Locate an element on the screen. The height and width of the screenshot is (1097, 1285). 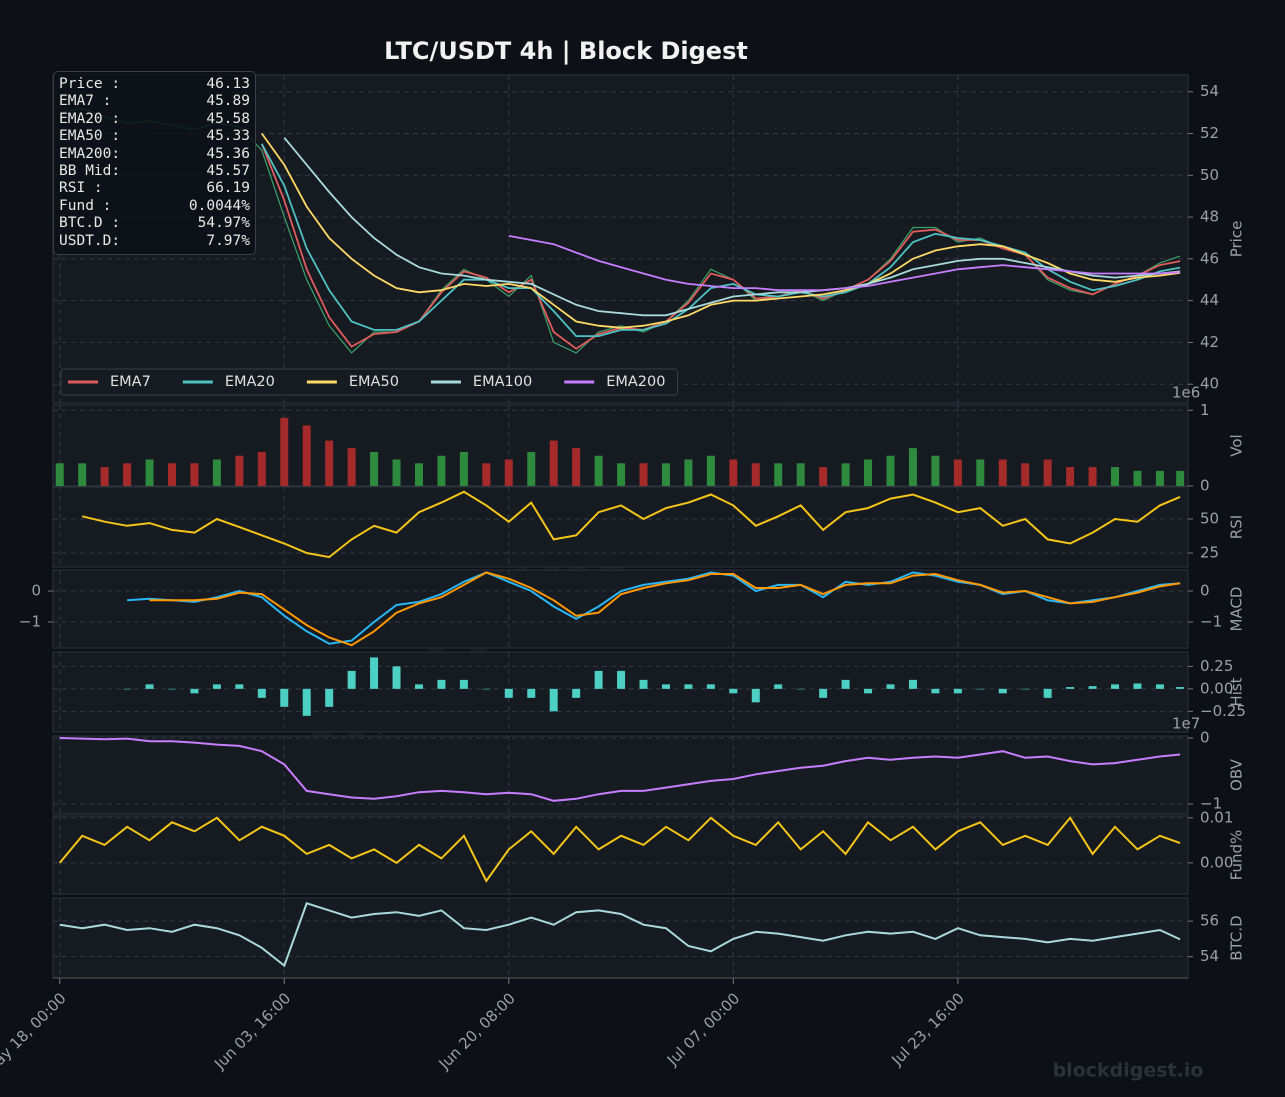
info-label: RSI : is located at coordinates (81, 188).